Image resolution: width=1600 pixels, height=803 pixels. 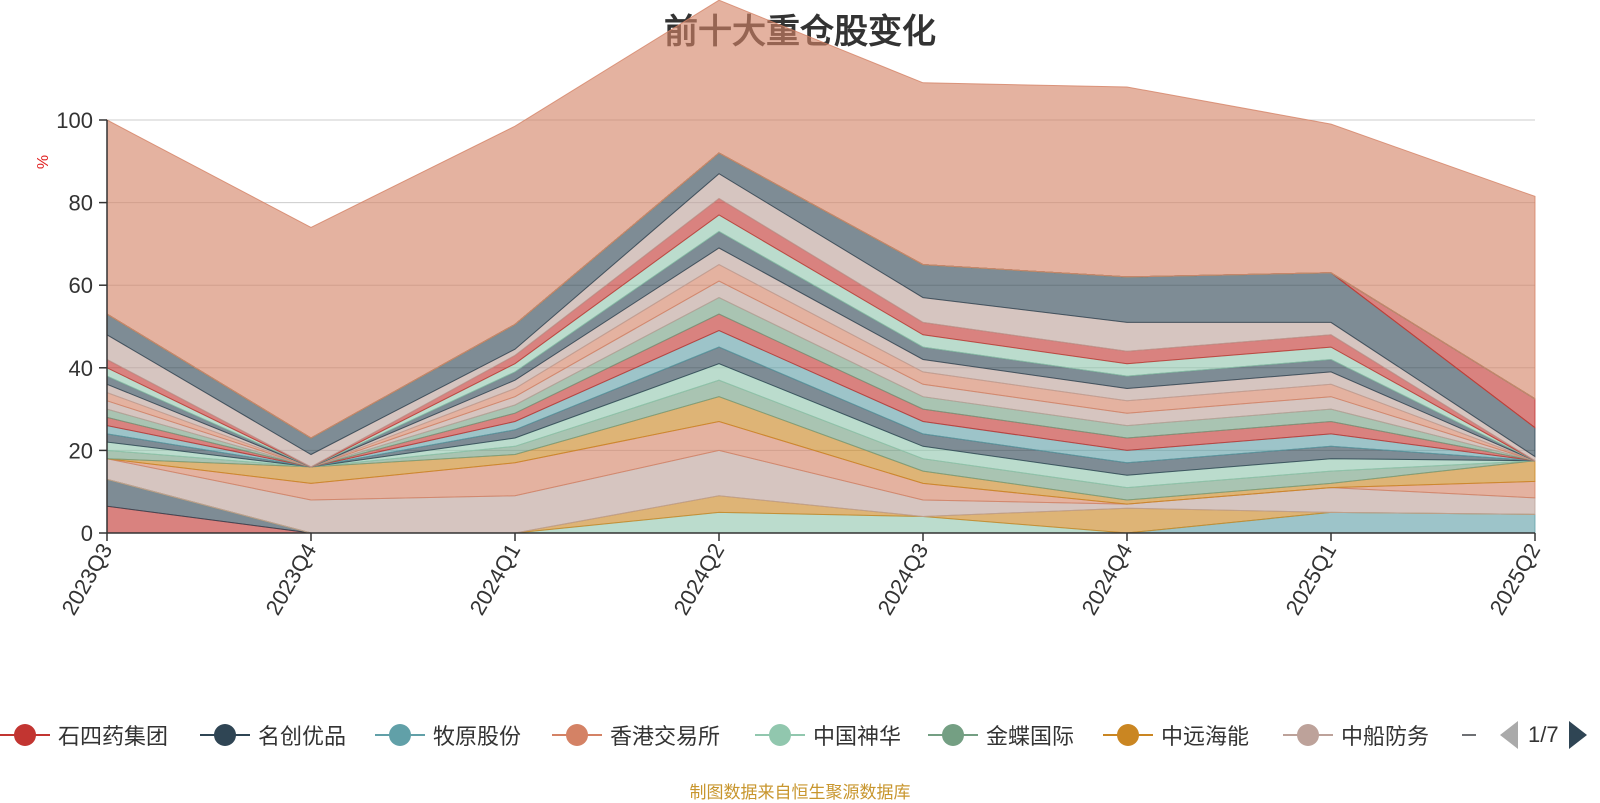 What do you see at coordinates (495, 579) in the screenshot?
I see `x-tick-label-2: 2024Q1` at bounding box center [495, 579].